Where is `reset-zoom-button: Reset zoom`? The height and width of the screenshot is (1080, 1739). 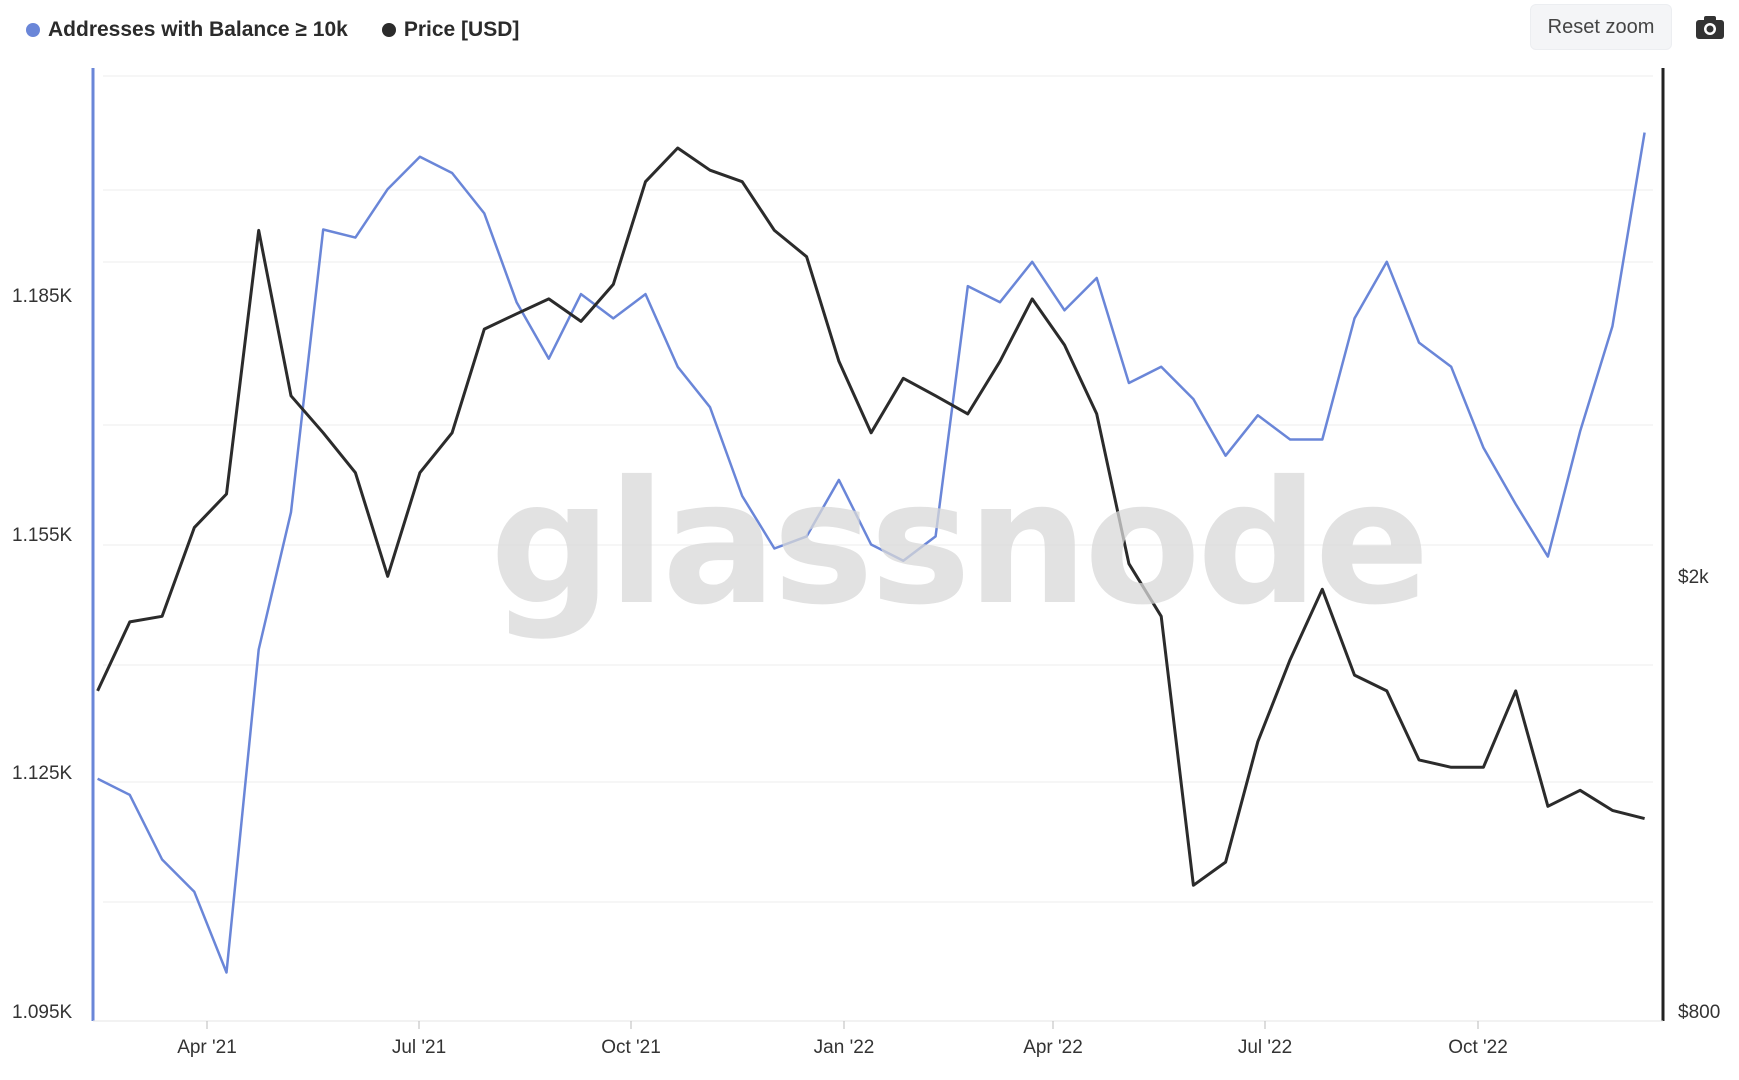
reset-zoom-button: Reset zoom is located at coordinates (1601, 27).